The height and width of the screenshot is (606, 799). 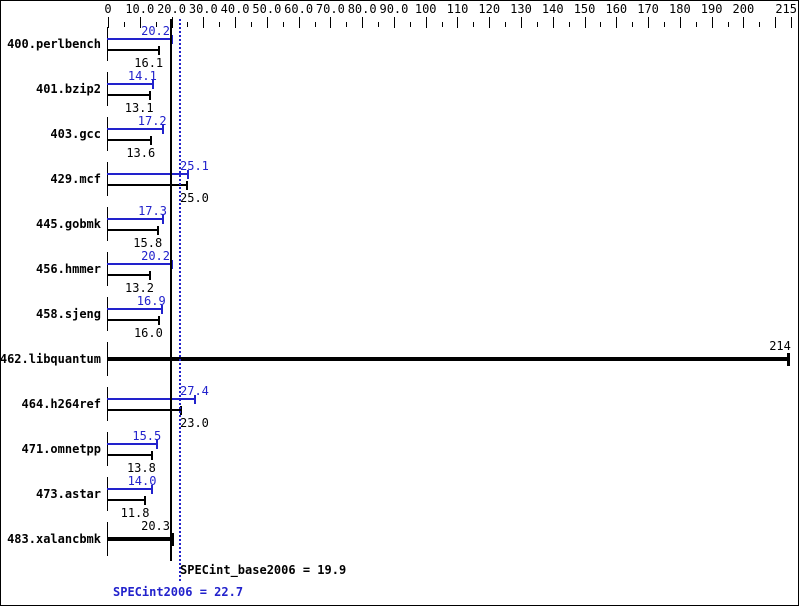 What do you see at coordinates (178, 592) in the screenshot?
I see `peak-mean-label: SPECint2006 = 22.7` at bounding box center [178, 592].